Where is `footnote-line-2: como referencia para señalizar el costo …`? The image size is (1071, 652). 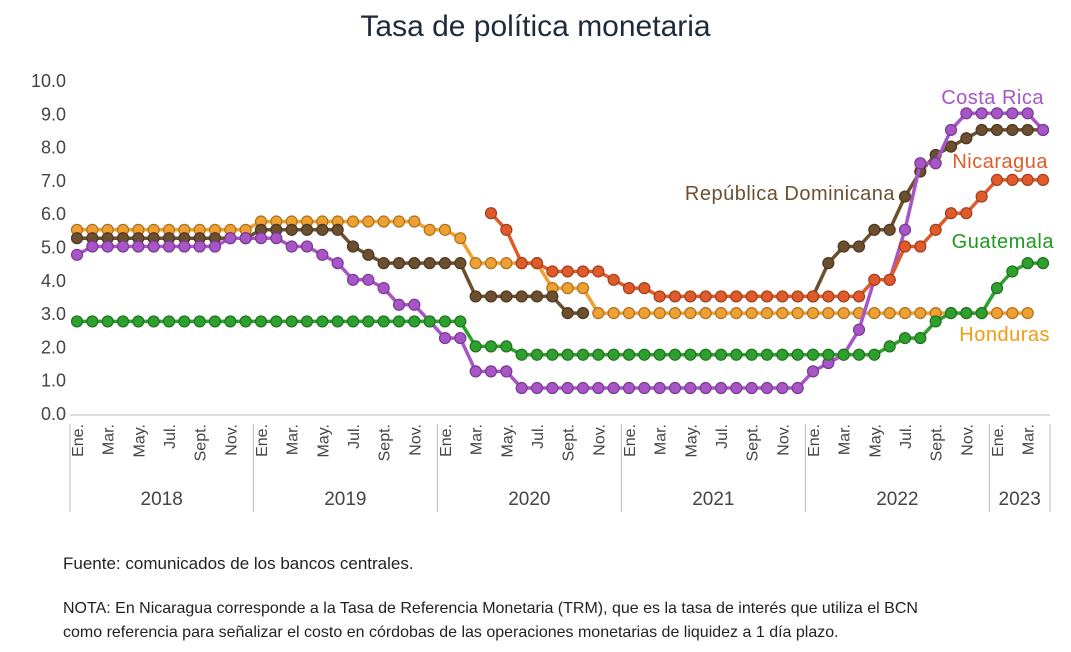
footnote-line-2: como referencia para señalizar el costo … is located at coordinates (451, 632).